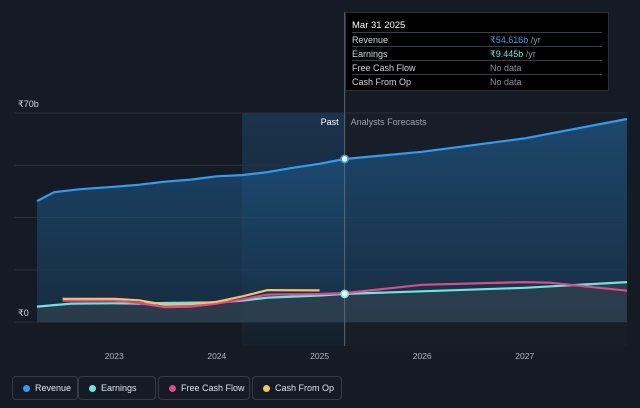  What do you see at coordinates (477, 67) in the screenshot?
I see `tooltip-row-free-cash-flow: Free Cash Flow No data` at bounding box center [477, 67].